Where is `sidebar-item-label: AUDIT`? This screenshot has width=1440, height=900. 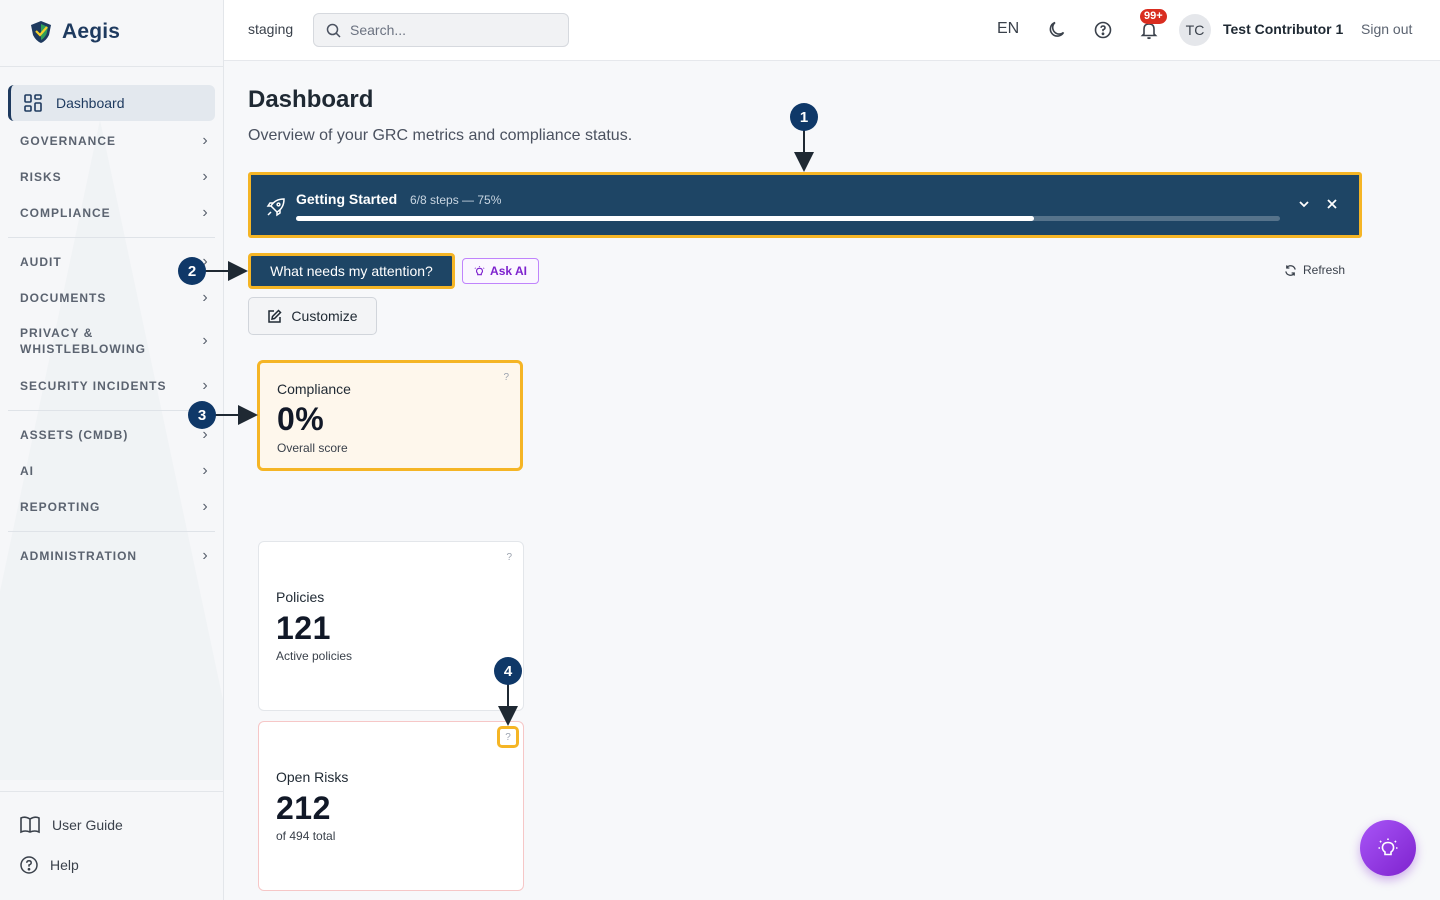
sidebar-item-label: AUDIT is located at coordinates (41, 262).